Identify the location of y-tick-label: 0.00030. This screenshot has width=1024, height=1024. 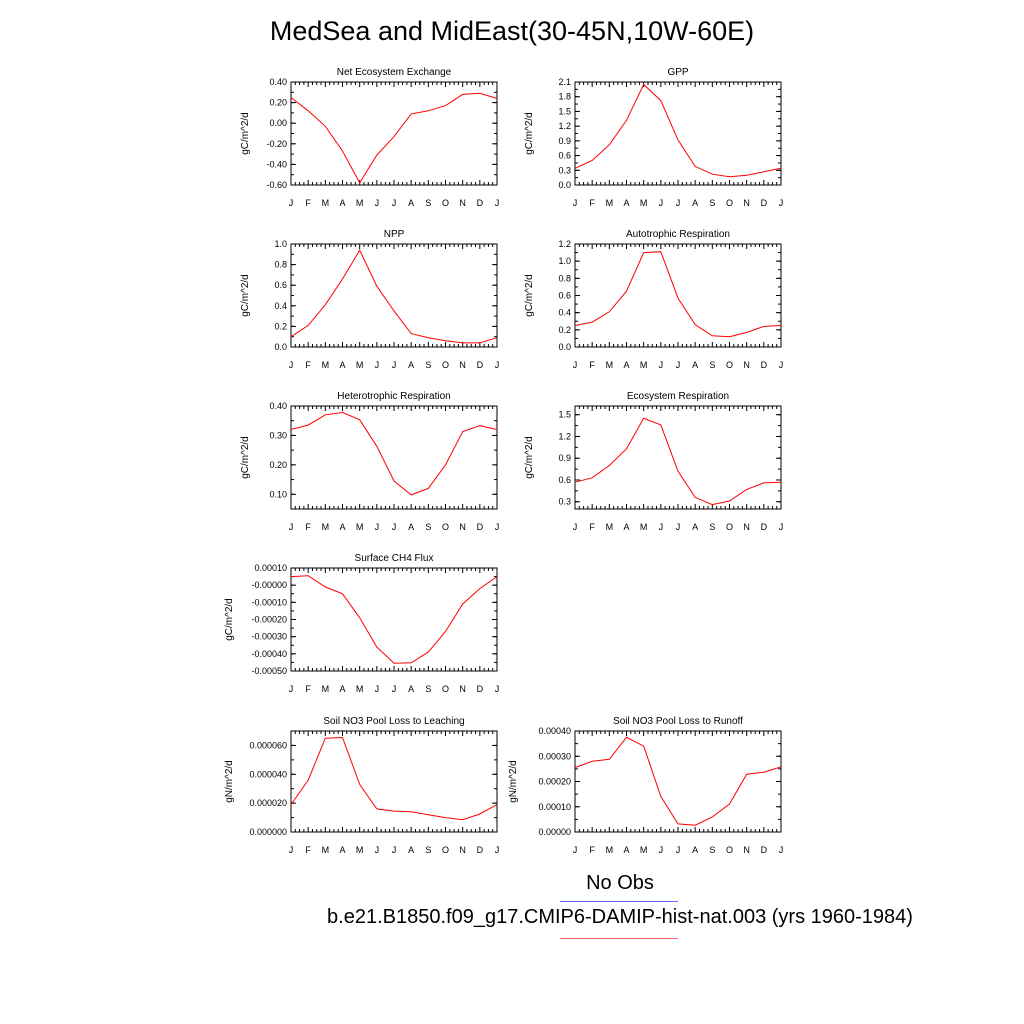
(554, 756).